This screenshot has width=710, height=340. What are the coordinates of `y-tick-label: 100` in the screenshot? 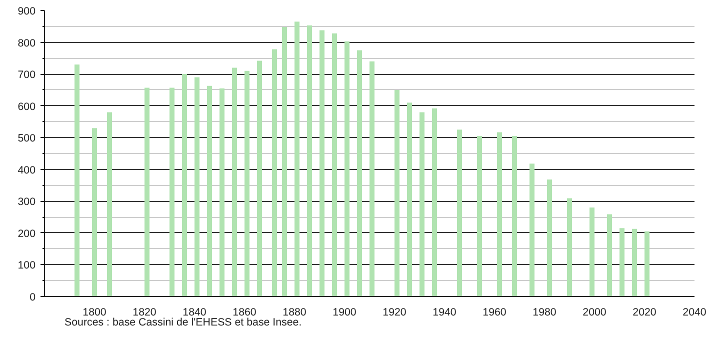 It's located at (27, 266).